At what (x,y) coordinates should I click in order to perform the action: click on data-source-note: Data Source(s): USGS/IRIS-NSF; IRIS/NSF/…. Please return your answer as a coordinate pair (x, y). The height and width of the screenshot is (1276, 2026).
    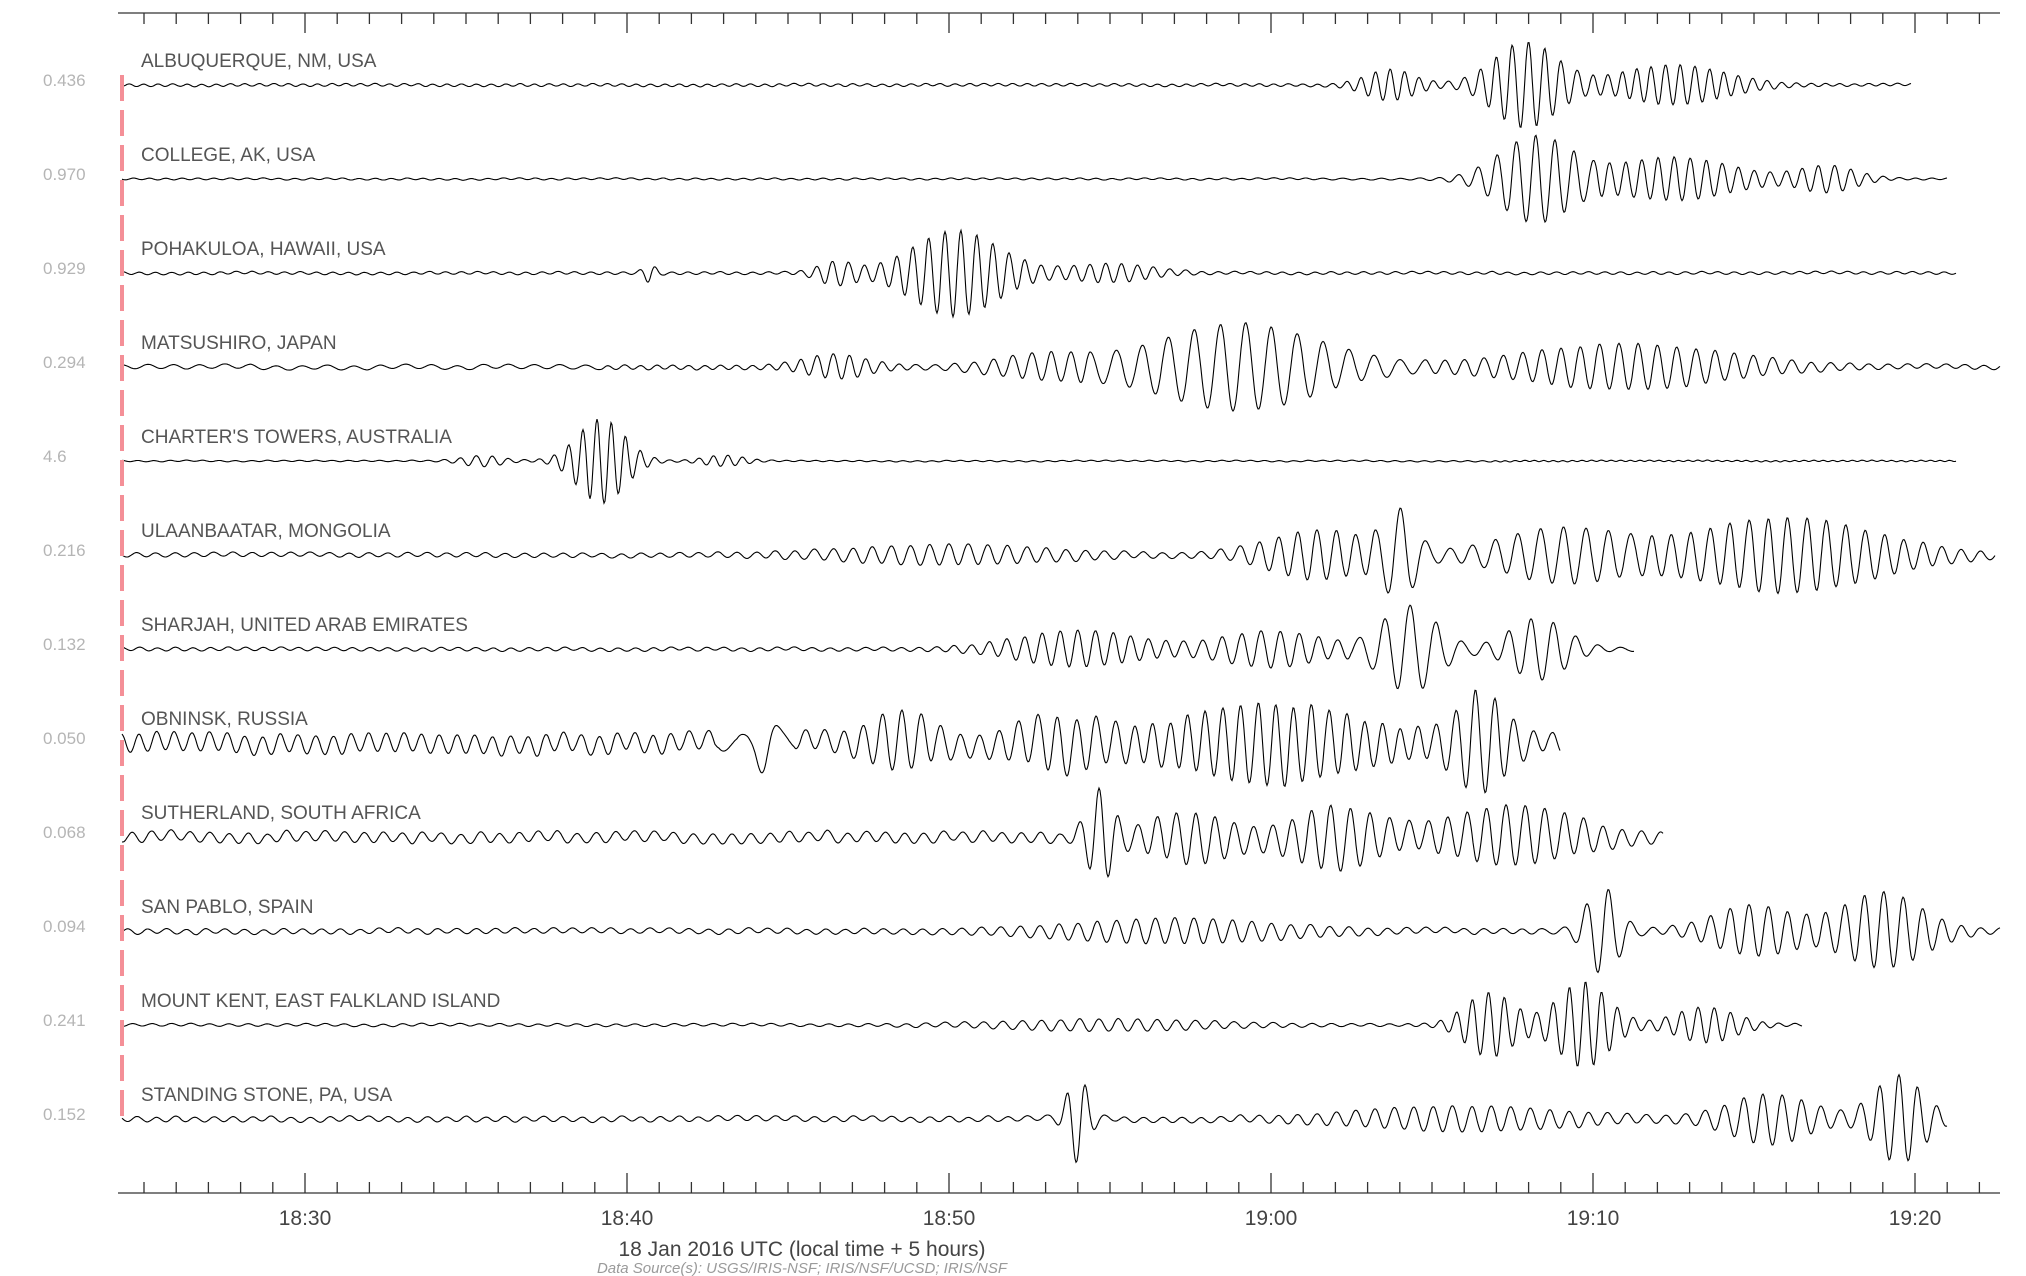
    Looking at the image, I should click on (802, 1268).